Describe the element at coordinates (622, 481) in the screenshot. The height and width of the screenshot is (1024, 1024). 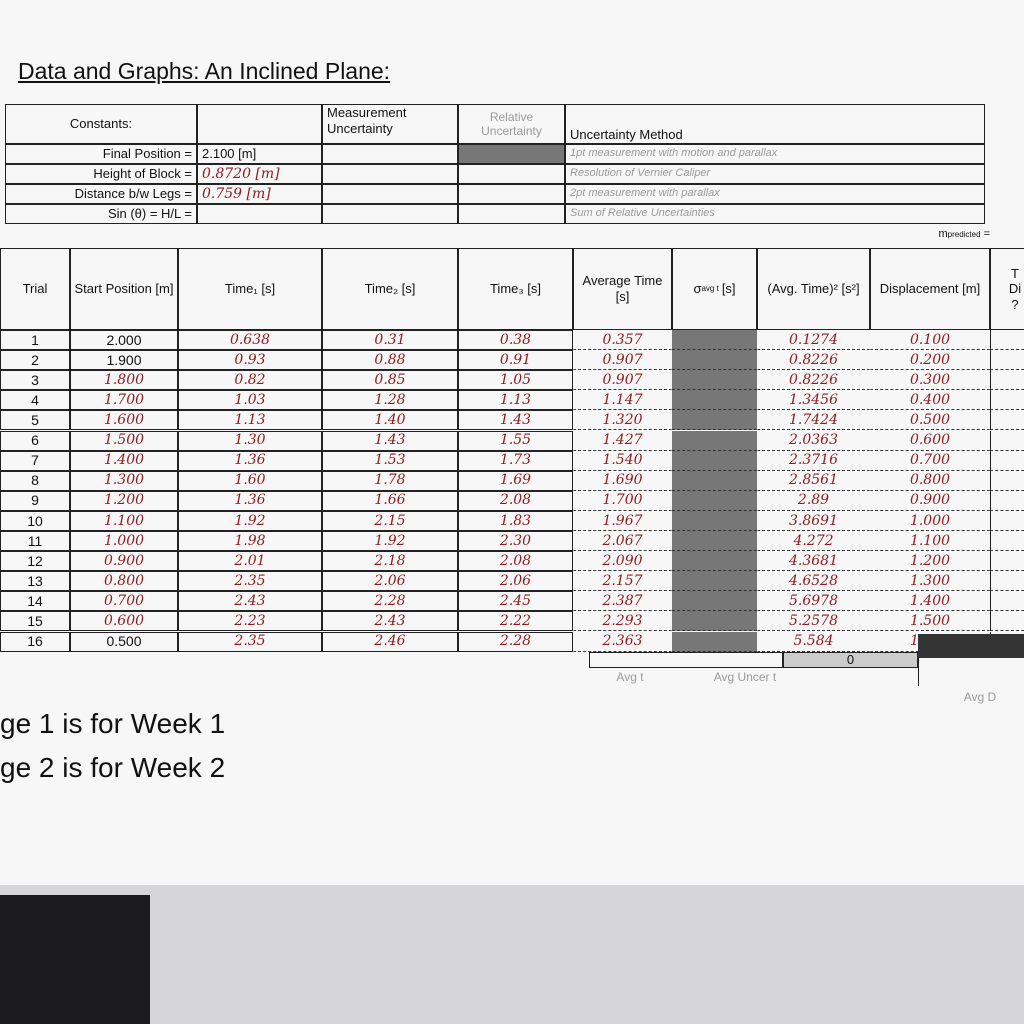
I see `table-cell: 1.690` at that location.